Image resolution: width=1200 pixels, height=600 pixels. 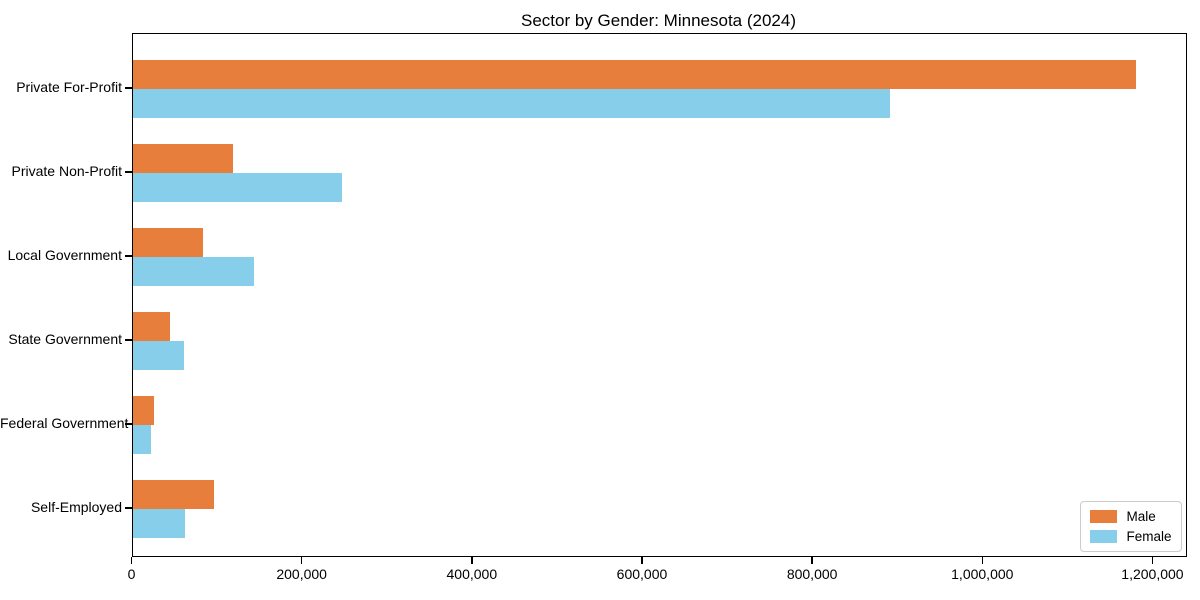 I want to click on legend: Male Female, so click(x=1131, y=526).